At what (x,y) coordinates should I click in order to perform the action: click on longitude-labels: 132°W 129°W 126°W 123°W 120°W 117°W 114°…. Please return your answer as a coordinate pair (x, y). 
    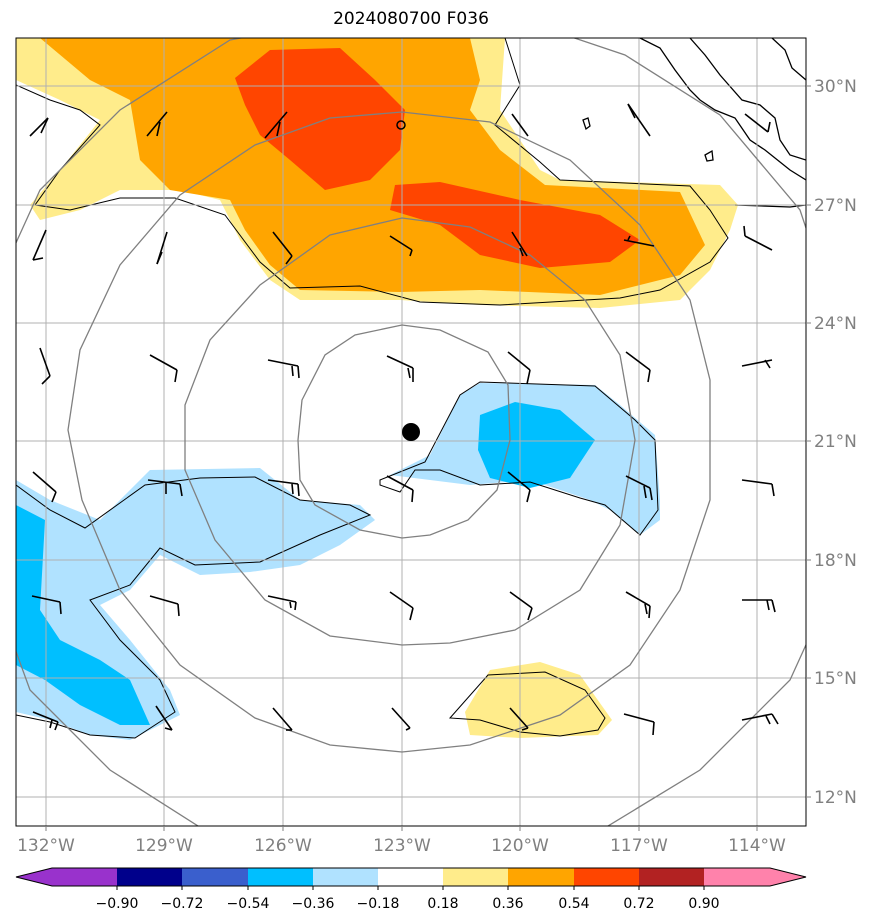
    Looking at the image, I should click on (401, 846).